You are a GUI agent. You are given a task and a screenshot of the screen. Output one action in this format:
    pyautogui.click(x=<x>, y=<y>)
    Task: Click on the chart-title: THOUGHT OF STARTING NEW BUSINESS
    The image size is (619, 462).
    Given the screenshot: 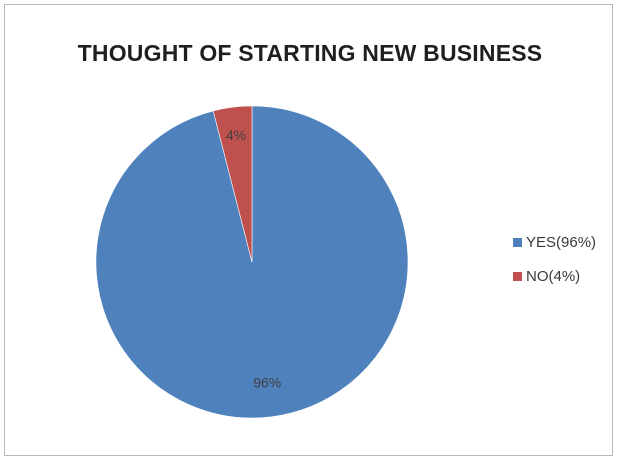 What is the action you would take?
    pyautogui.click(x=310, y=53)
    